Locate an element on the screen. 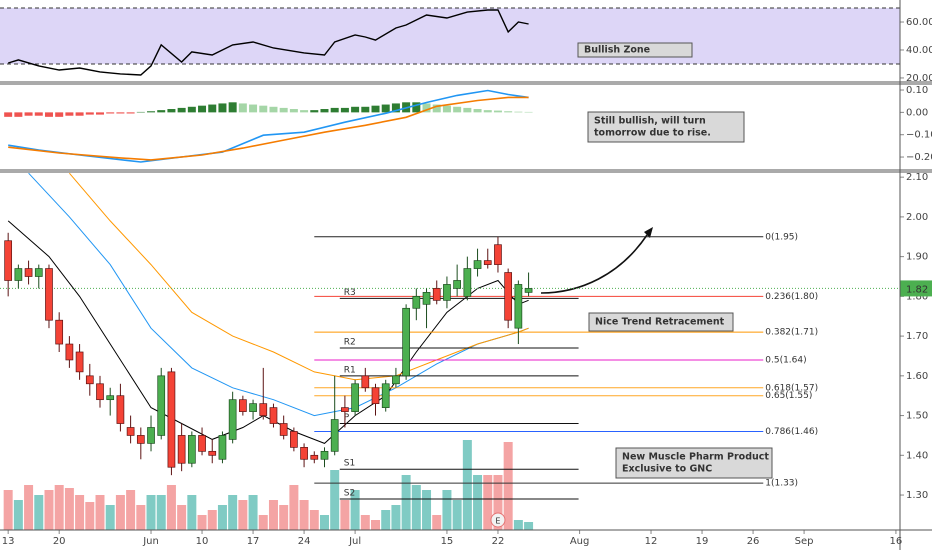 The height and width of the screenshot is (550, 932). y-tick-label: −0.20 is located at coordinates (919, 157).